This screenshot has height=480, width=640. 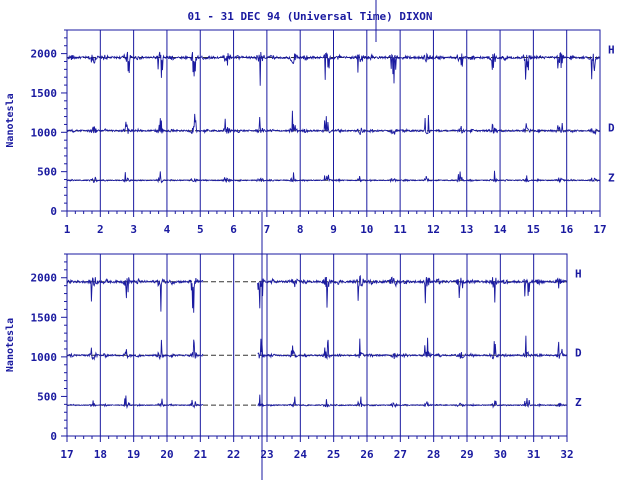 I want to click on x-tick-label: 25, so click(x=333, y=454).